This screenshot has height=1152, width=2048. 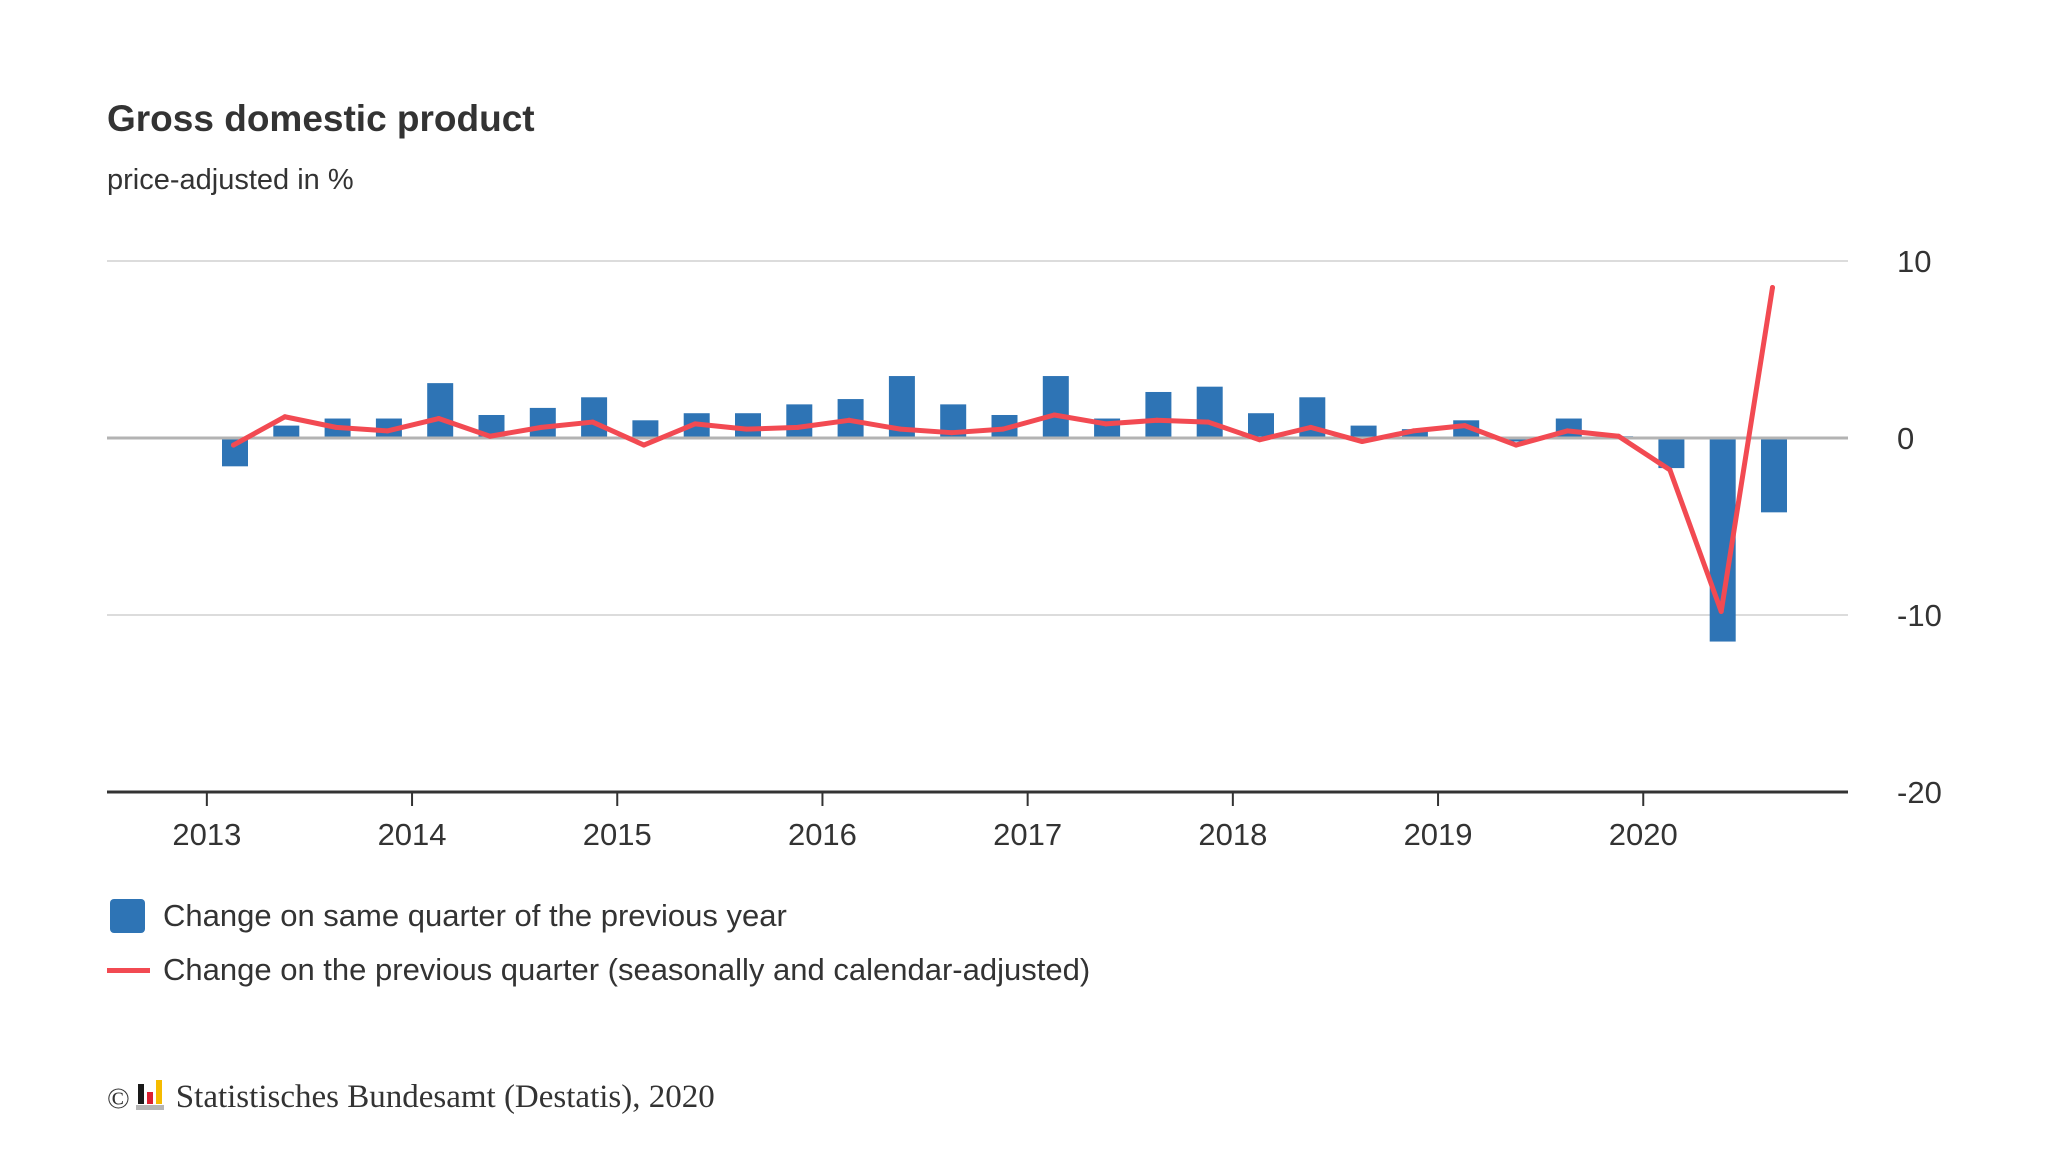 What do you see at coordinates (1643, 834) in the screenshot?
I see `x-tick-label: 2020` at bounding box center [1643, 834].